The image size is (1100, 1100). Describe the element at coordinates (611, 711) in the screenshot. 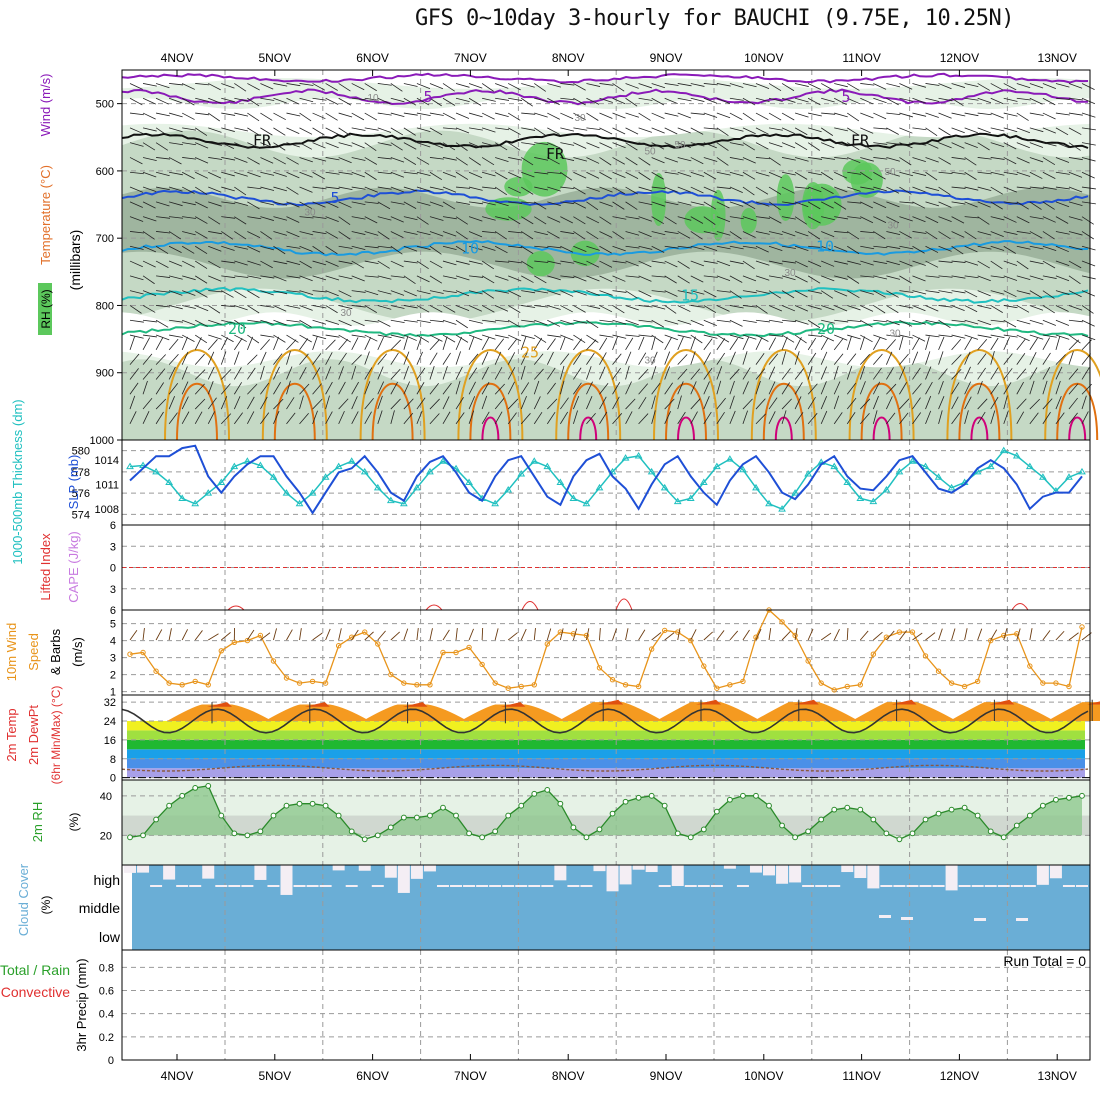

I see `temp-warm-peak` at that location.